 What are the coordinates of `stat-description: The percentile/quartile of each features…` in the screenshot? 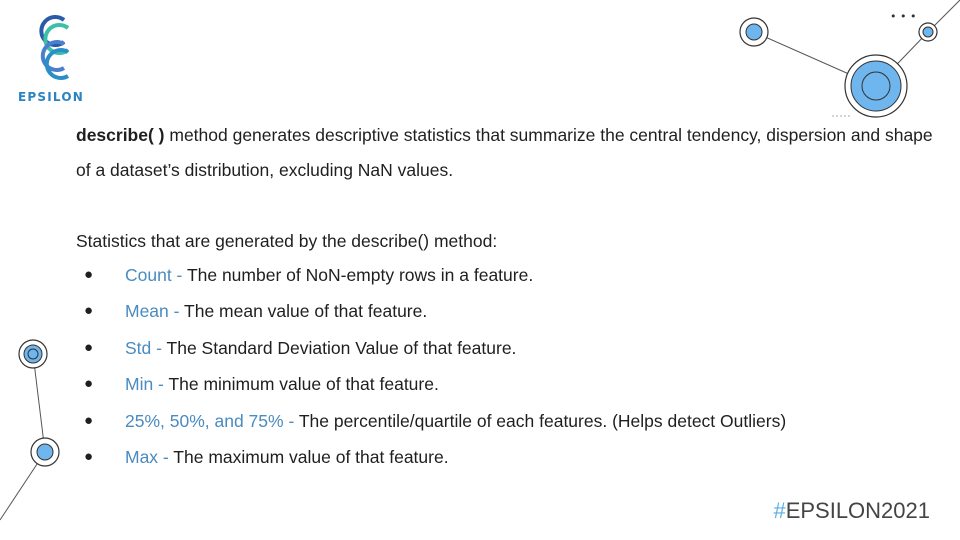 It's located at (542, 420).